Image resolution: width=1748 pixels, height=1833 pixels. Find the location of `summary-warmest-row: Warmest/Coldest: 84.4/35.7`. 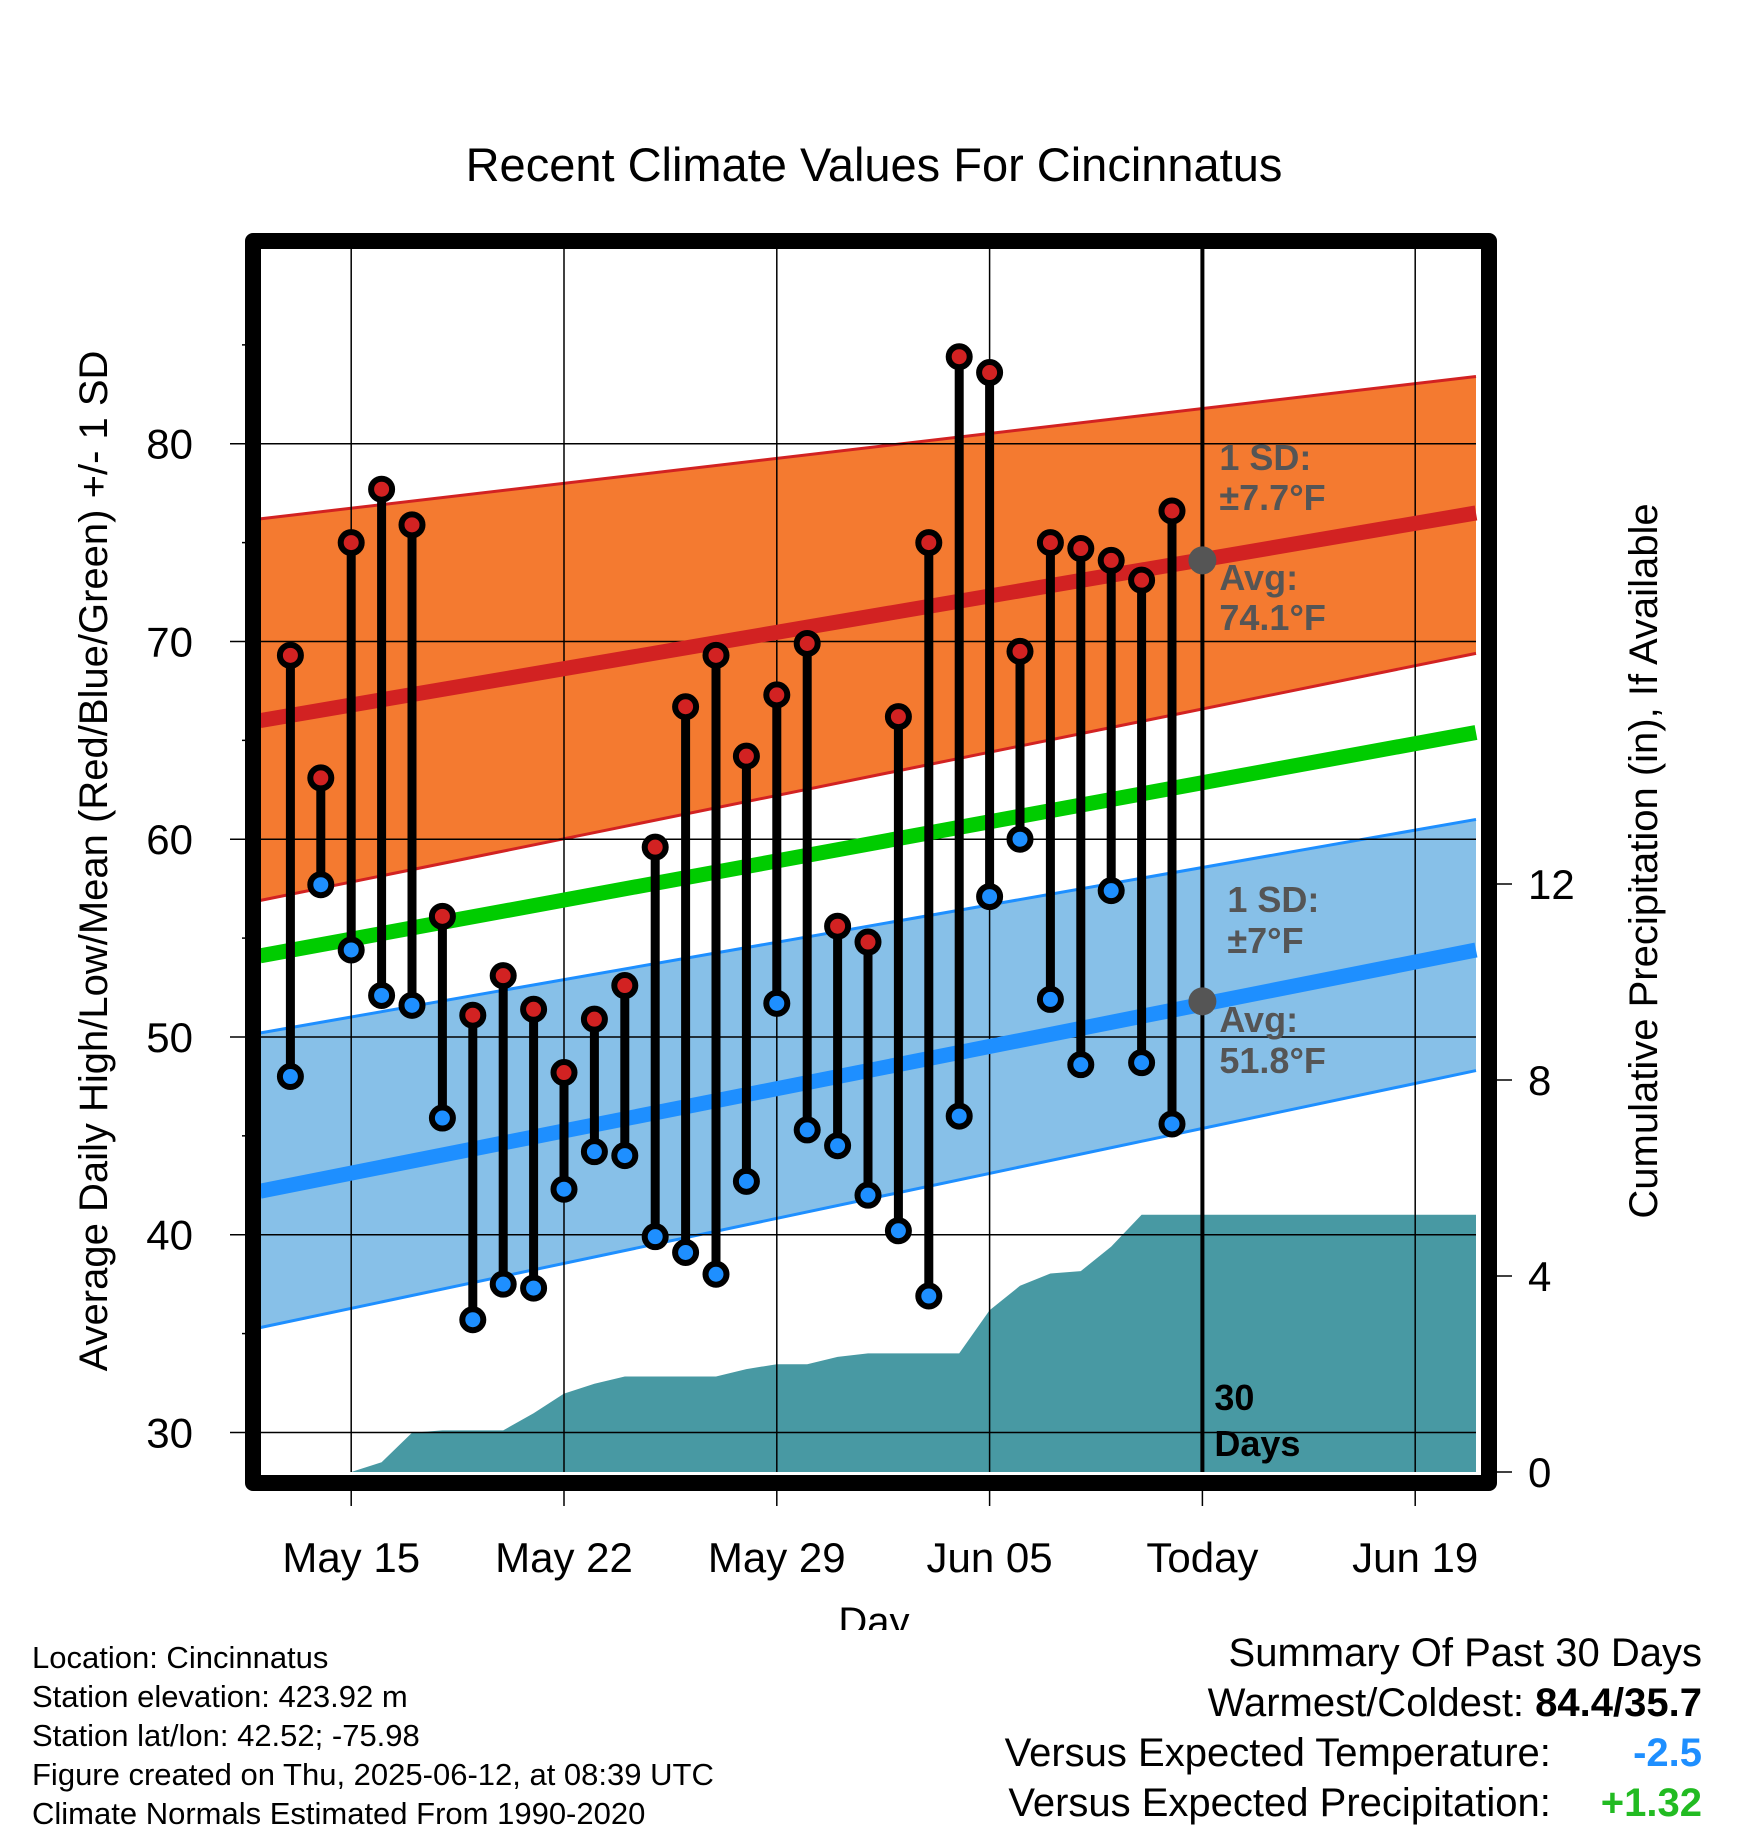

summary-warmest-row: Warmest/Coldest: 84.4/35.7 is located at coordinates (1353, 1703).